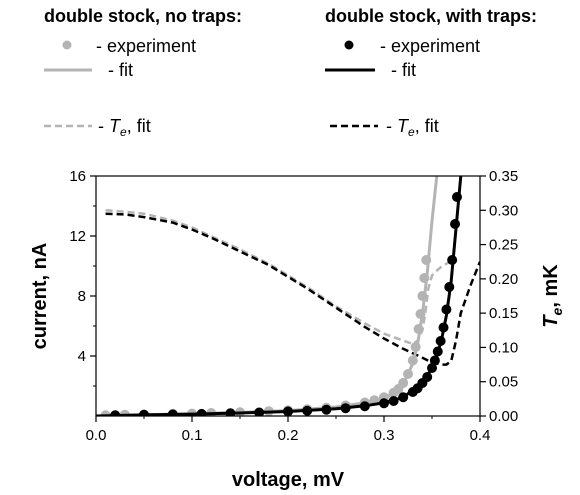 The image size is (580, 495). Describe the element at coordinates (77, 176) in the screenshot. I see `y-tick-label: 16` at that location.